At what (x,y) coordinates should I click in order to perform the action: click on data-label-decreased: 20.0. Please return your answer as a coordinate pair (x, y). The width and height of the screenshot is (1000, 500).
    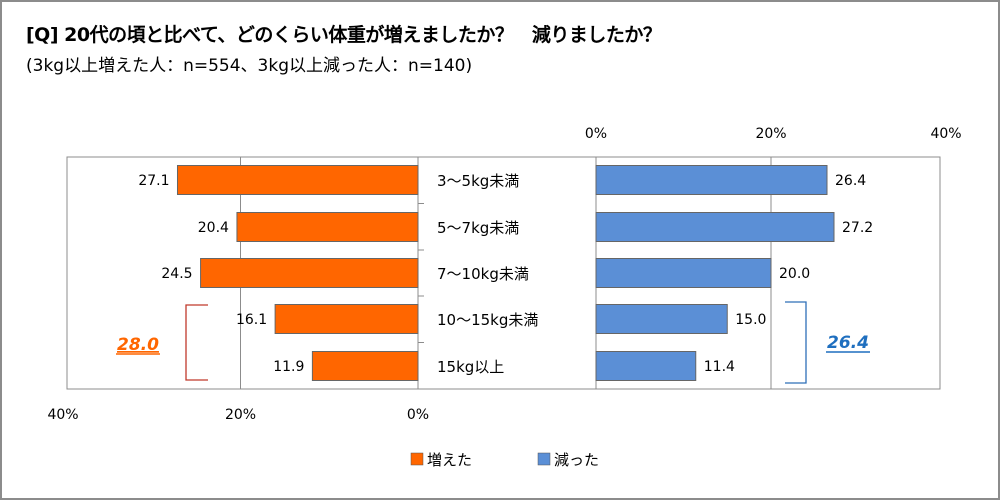
    Looking at the image, I should click on (794, 274).